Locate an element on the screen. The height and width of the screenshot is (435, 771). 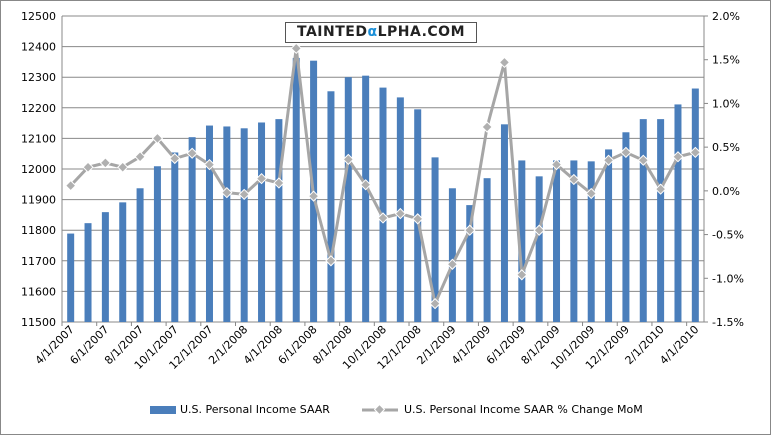
y-tick-label: 12200 is located at coordinates (38, 108).